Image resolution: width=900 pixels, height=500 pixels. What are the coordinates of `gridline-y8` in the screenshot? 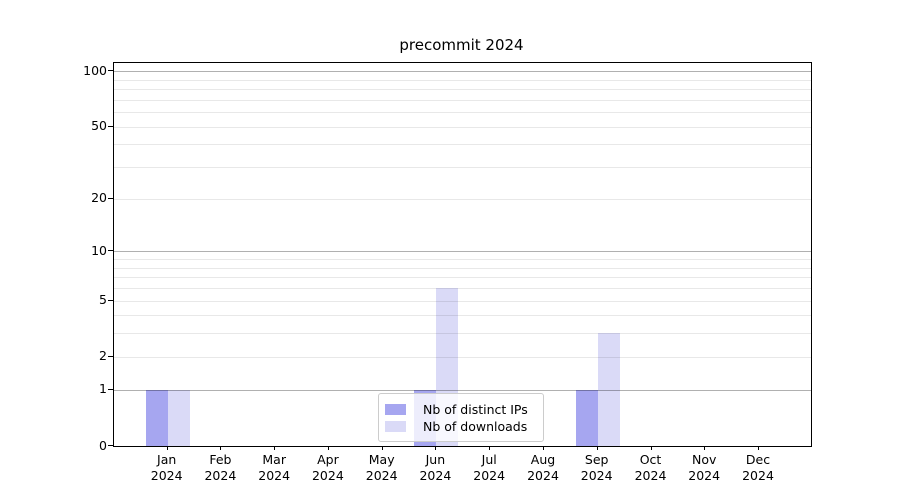 It's located at (462, 268).